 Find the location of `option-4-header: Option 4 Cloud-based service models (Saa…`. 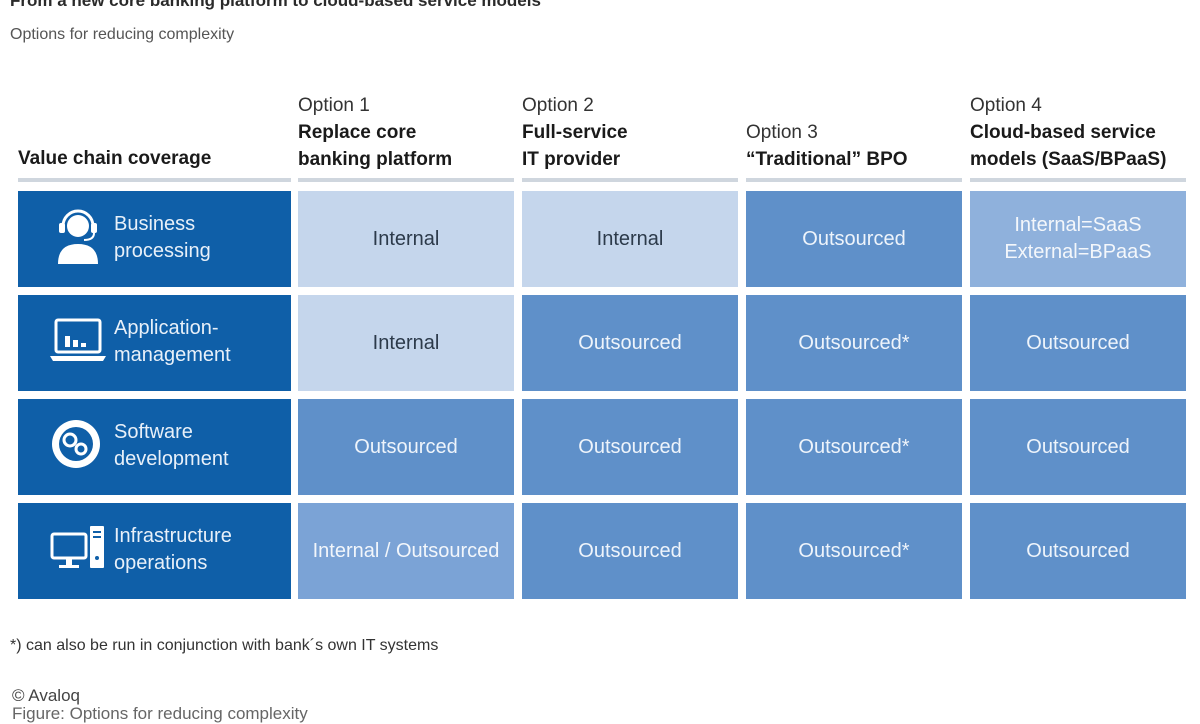

option-4-header: Option 4 Cloud-based service models (Saa… is located at coordinates (1080, 134).